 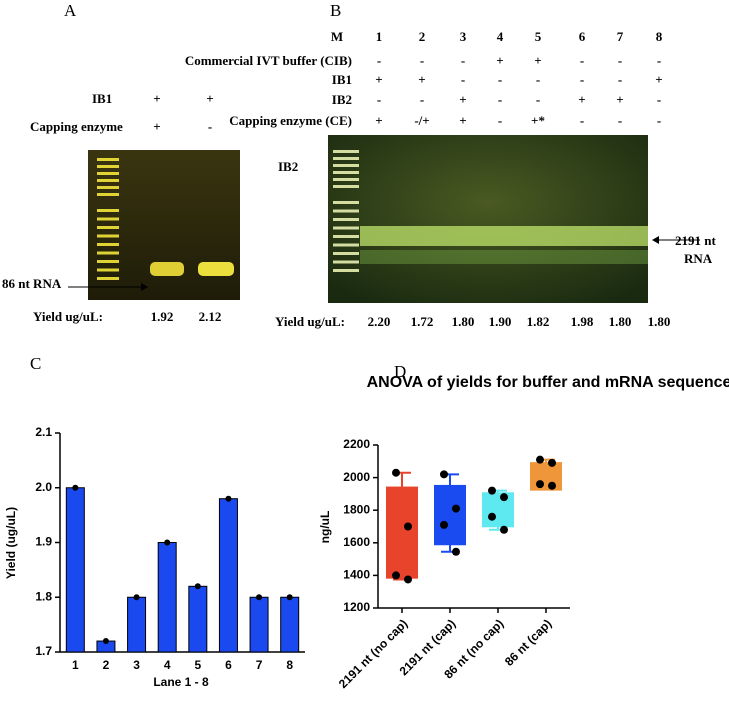 I want to click on lane-label: 4, so click(x=500, y=36).